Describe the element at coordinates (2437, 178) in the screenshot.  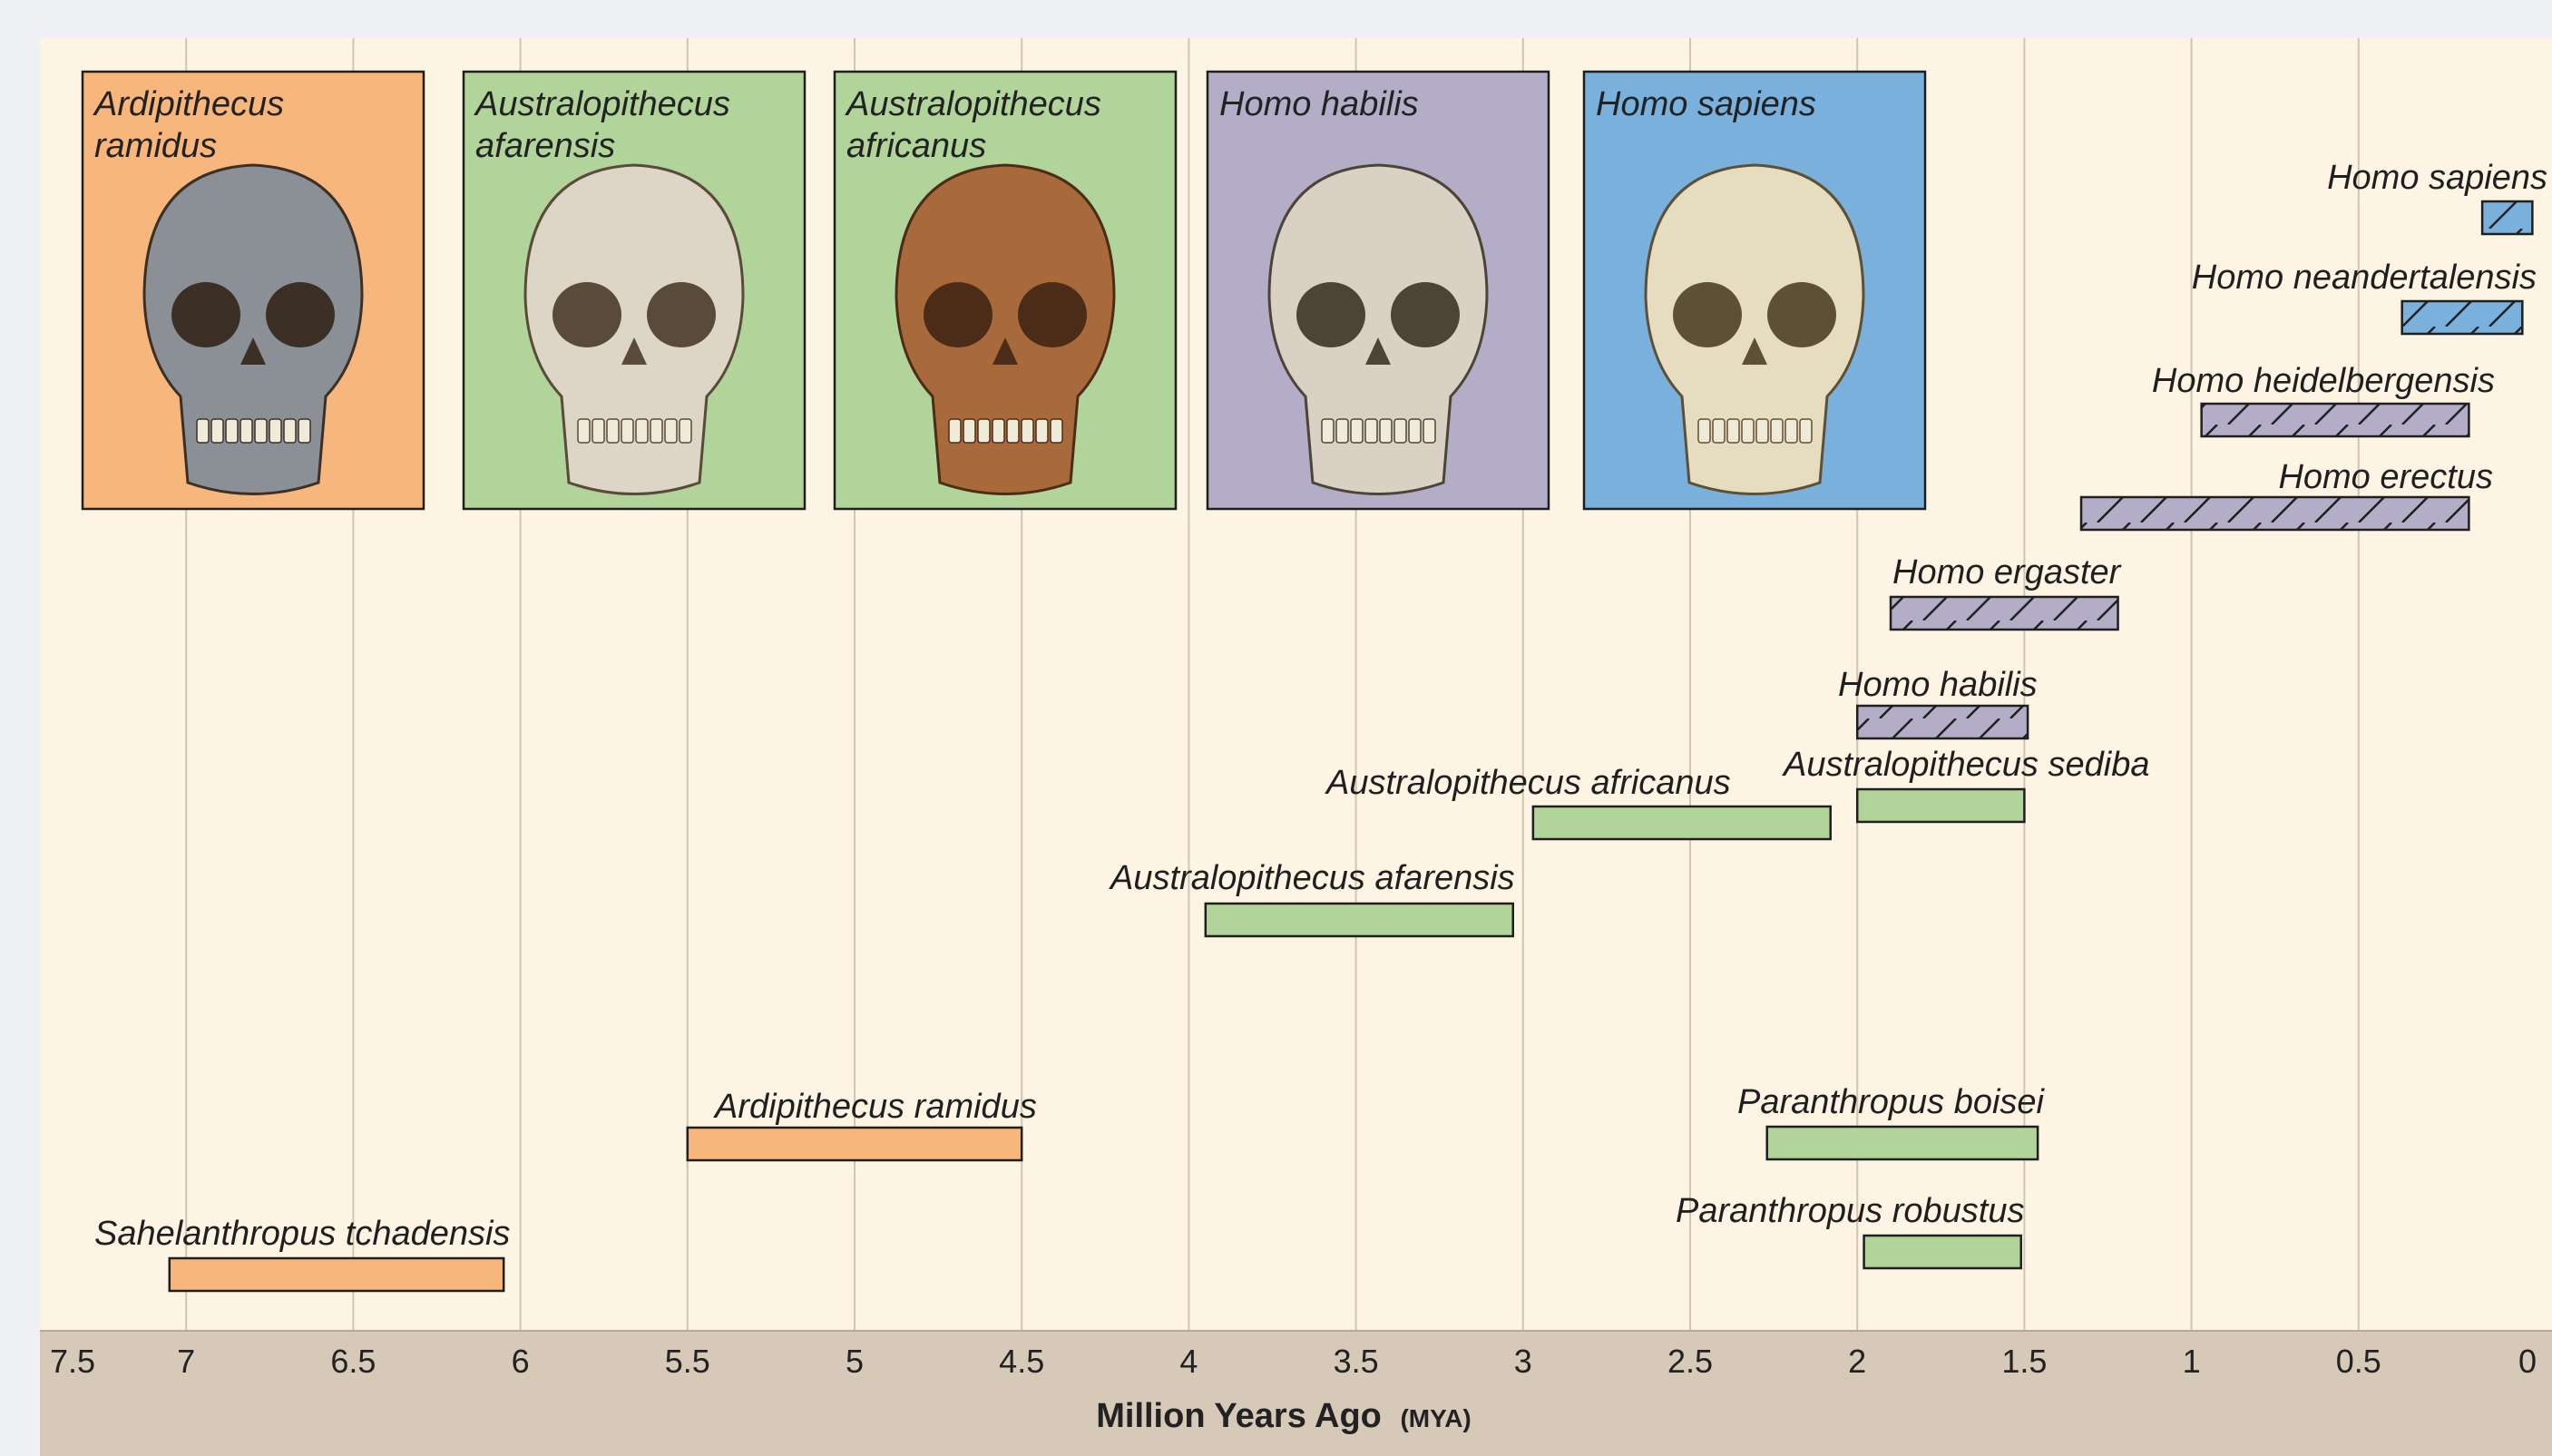
I see `range-label-homo-sapiens: Homo sapiens` at that location.